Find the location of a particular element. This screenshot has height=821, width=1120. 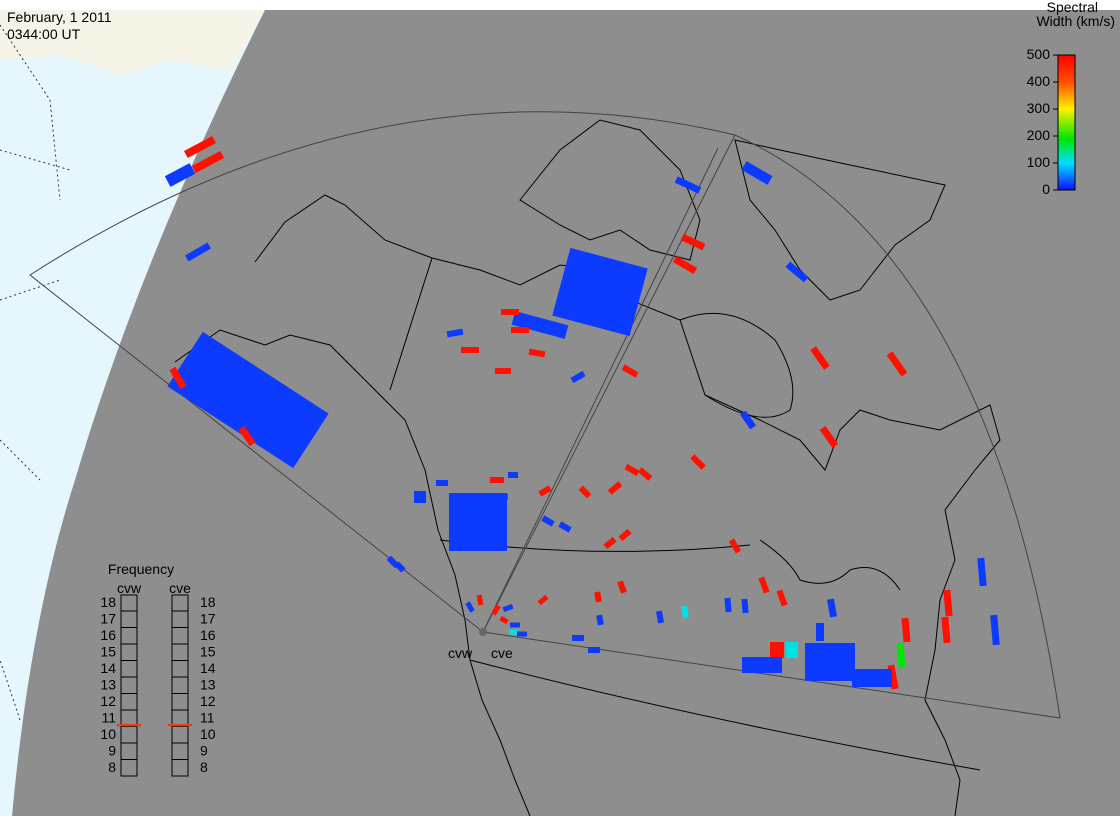

radar-site is located at coordinates (483, 632).